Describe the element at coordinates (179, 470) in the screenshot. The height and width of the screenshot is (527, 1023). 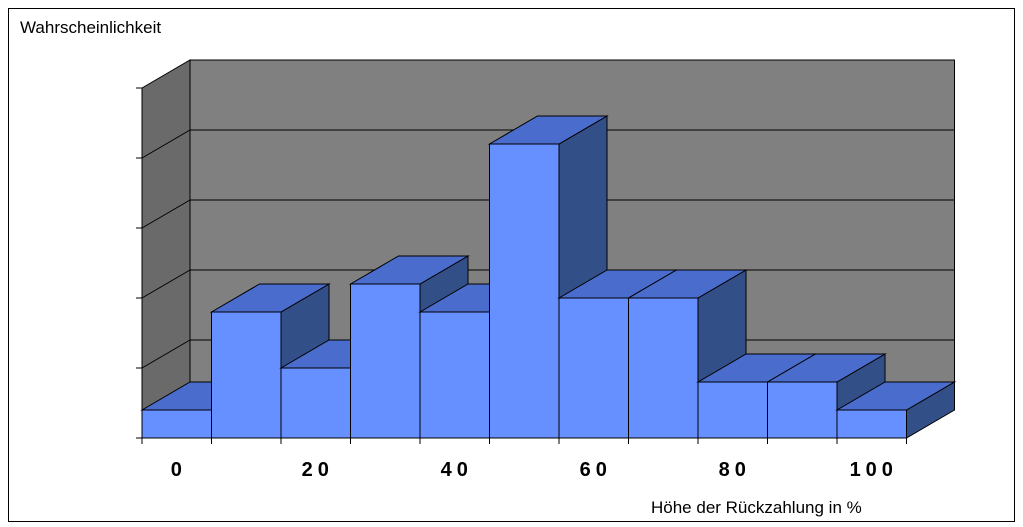
I see `x-tick-label: 0` at that location.